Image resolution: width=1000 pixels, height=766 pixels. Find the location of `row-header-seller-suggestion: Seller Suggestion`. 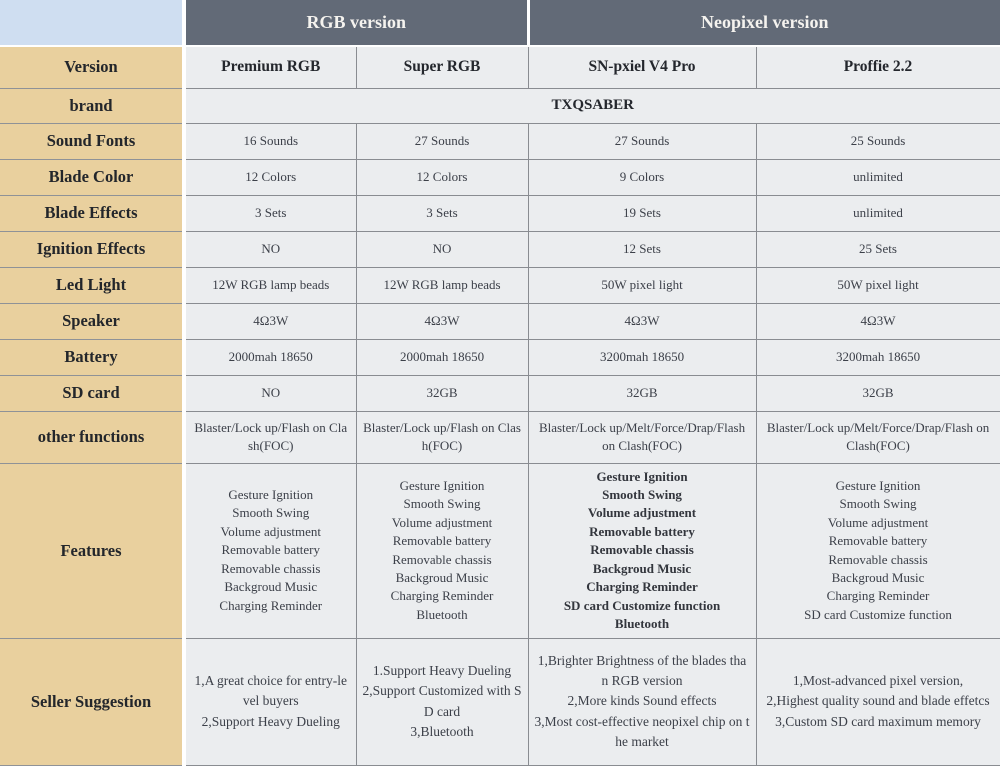

row-header-seller-suggestion: Seller Suggestion is located at coordinates (93, 701).